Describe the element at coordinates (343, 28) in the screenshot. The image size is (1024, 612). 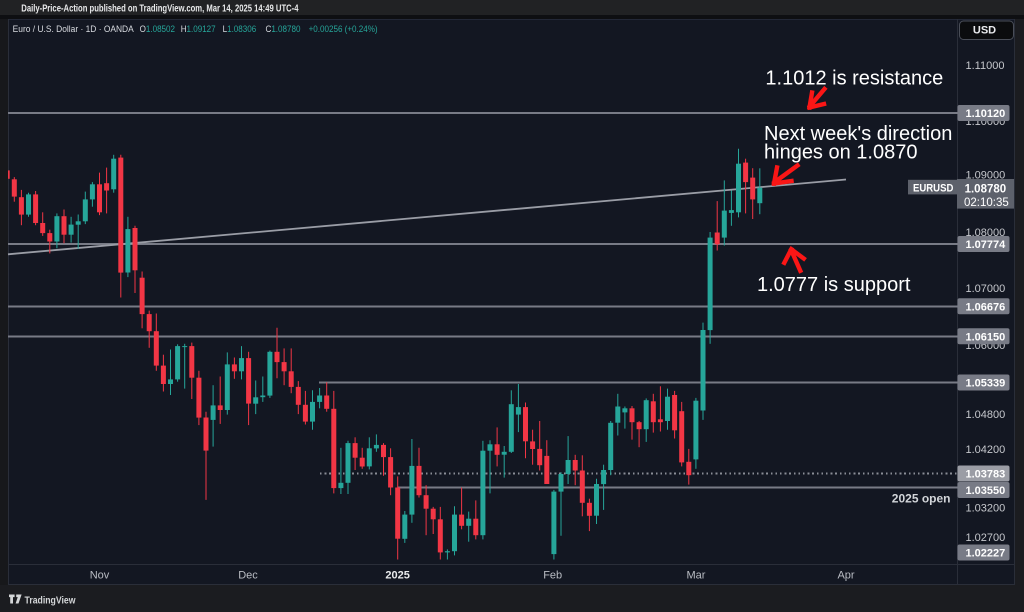
I see `svg-text: +0.00256 (+0.24%)` at that location.